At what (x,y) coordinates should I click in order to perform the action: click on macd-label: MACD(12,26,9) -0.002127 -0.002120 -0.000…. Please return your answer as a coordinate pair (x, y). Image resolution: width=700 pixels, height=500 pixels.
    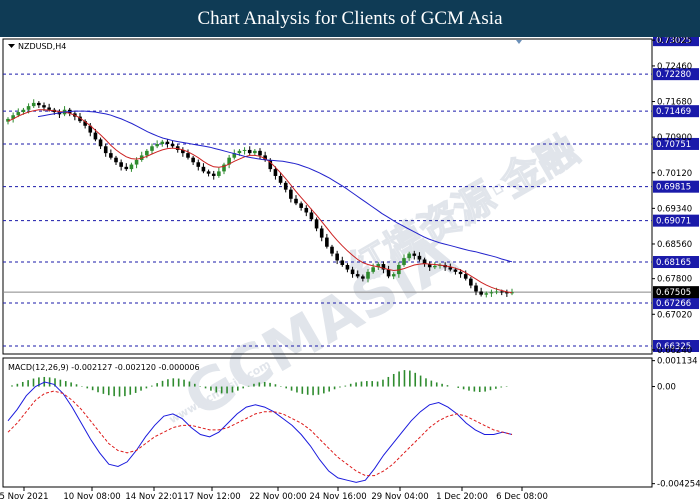
    Looking at the image, I should click on (104, 367).